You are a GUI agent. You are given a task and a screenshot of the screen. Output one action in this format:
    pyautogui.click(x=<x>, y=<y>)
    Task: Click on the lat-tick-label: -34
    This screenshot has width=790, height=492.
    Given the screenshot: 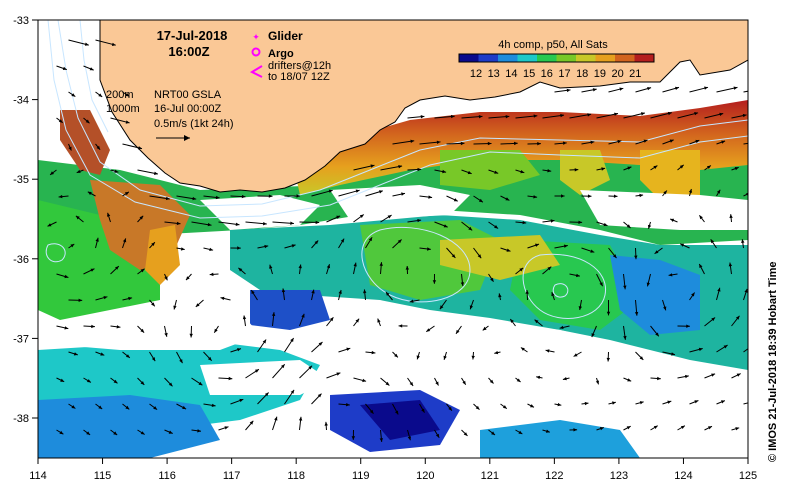 What is the action you would take?
    pyautogui.click(x=21, y=101)
    